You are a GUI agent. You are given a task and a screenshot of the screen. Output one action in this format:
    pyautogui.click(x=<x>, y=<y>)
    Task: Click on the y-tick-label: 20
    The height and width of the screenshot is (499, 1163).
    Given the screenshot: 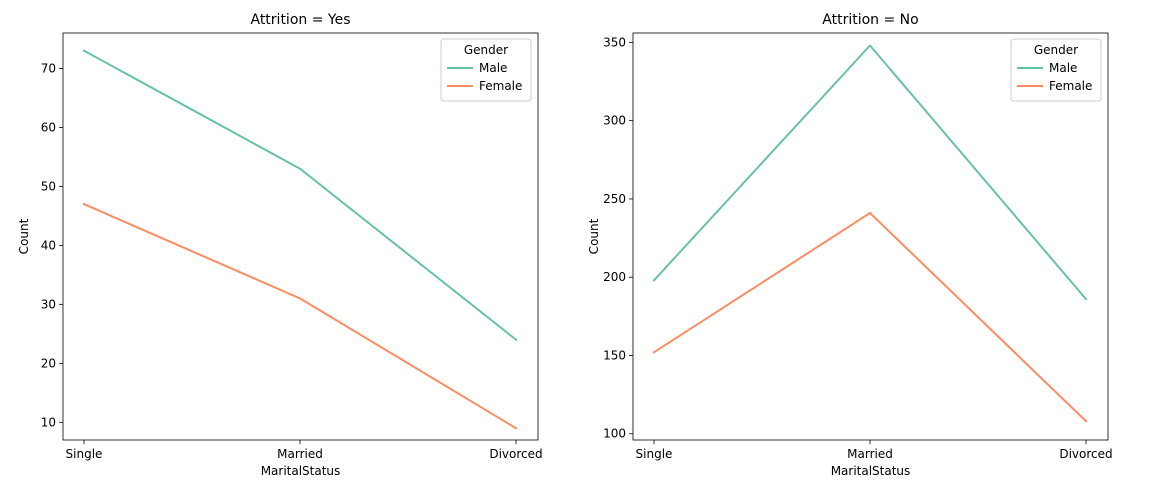 What is the action you would take?
    pyautogui.click(x=48, y=363)
    